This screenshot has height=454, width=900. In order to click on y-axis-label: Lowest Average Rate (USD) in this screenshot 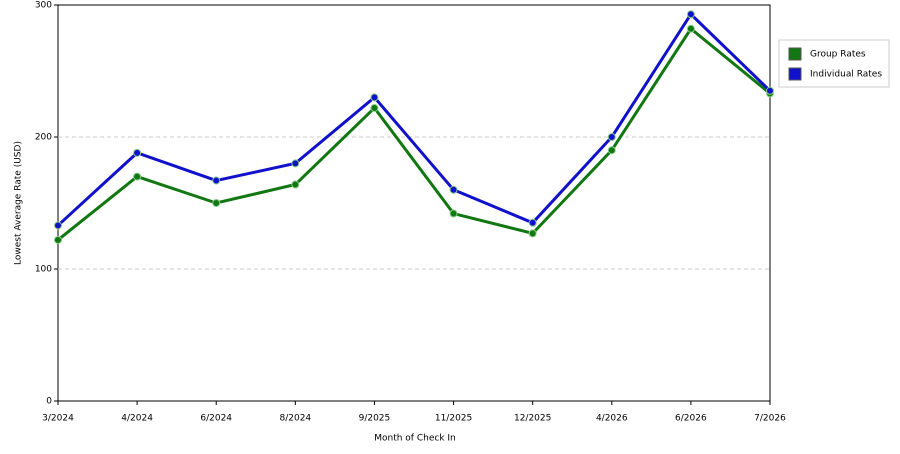, I will do `click(19, 203)`.